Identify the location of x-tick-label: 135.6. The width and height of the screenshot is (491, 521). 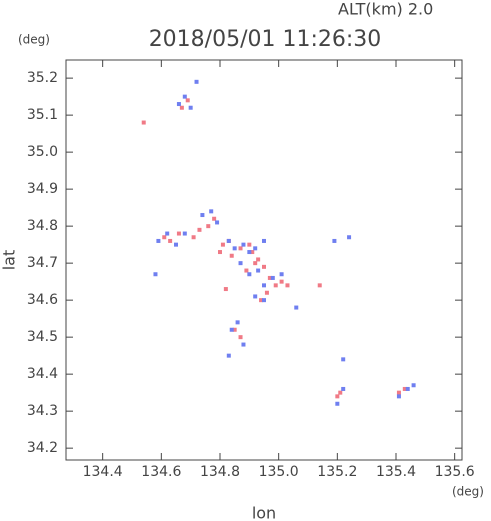
(455, 472).